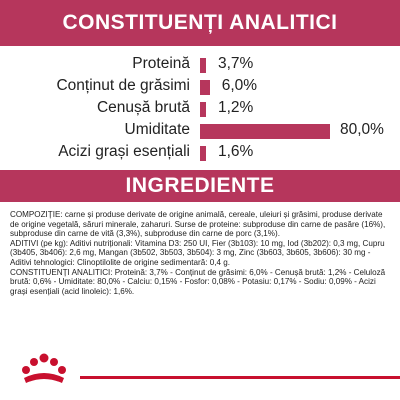 The image size is (400, 400). I want to click on value-label: 3,7%, so click(236, 63).